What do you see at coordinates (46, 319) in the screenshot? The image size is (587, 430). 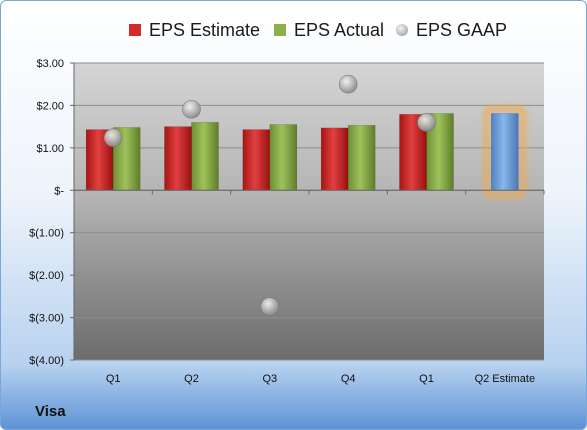 I see `y-tick-label: $(3.00)` at bounding box center [46, 319].